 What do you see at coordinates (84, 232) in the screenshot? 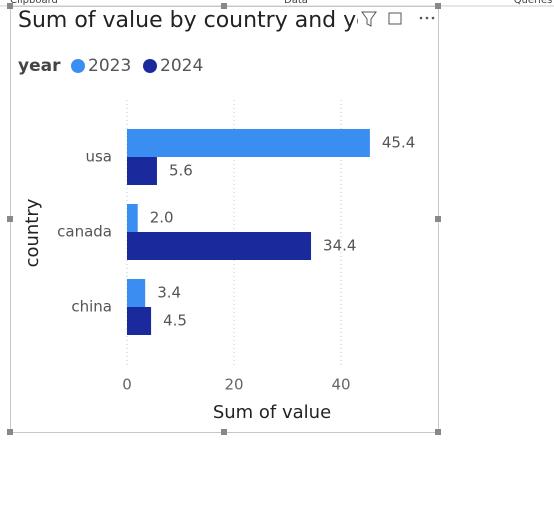
I see `y-tick-label: canada` at bounding box center [84, 232].